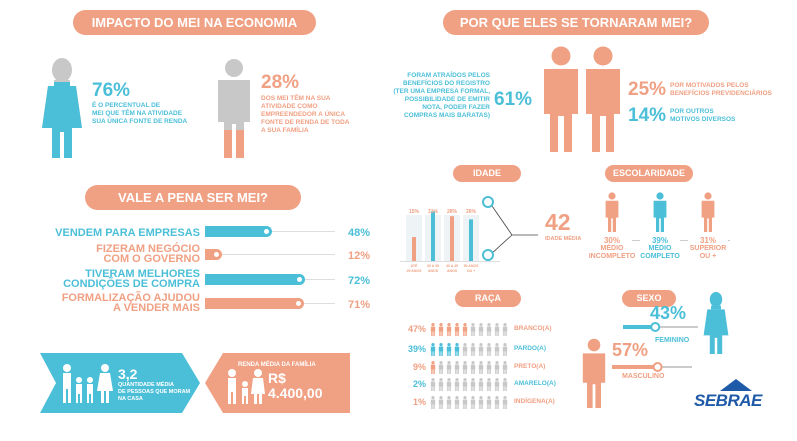 Image resolution: width=797 pixels, height=441 pixels. I want to click on renda-banner, so click(277, 383).